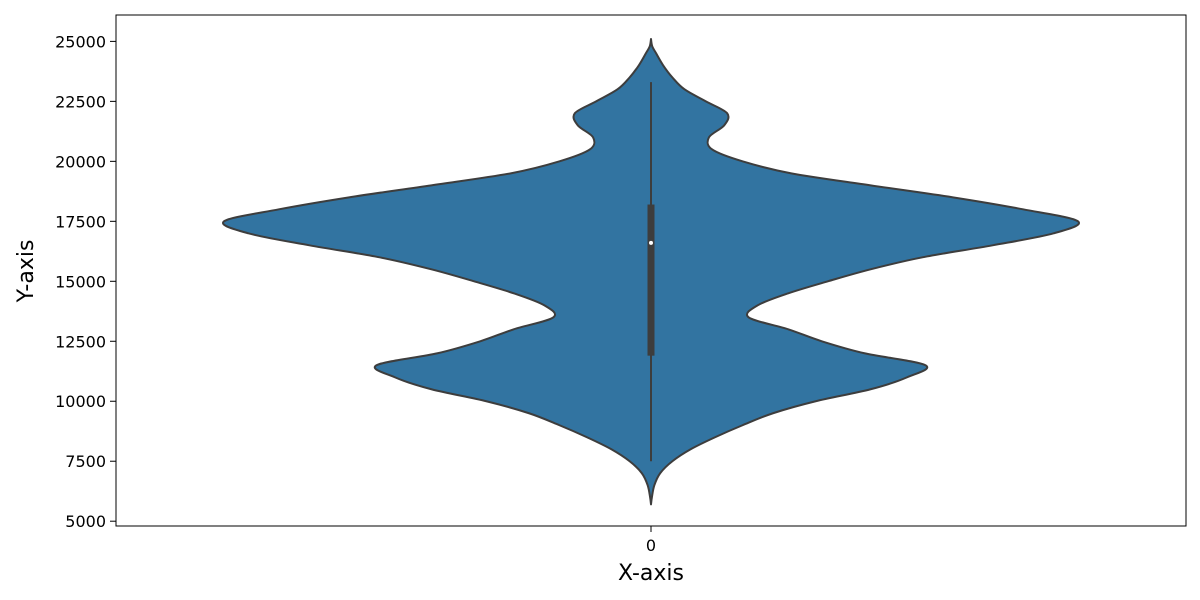 This screenshot has width=1200, height=600. I want to click on y-axis-title: Y-axis, so click(26, 272).